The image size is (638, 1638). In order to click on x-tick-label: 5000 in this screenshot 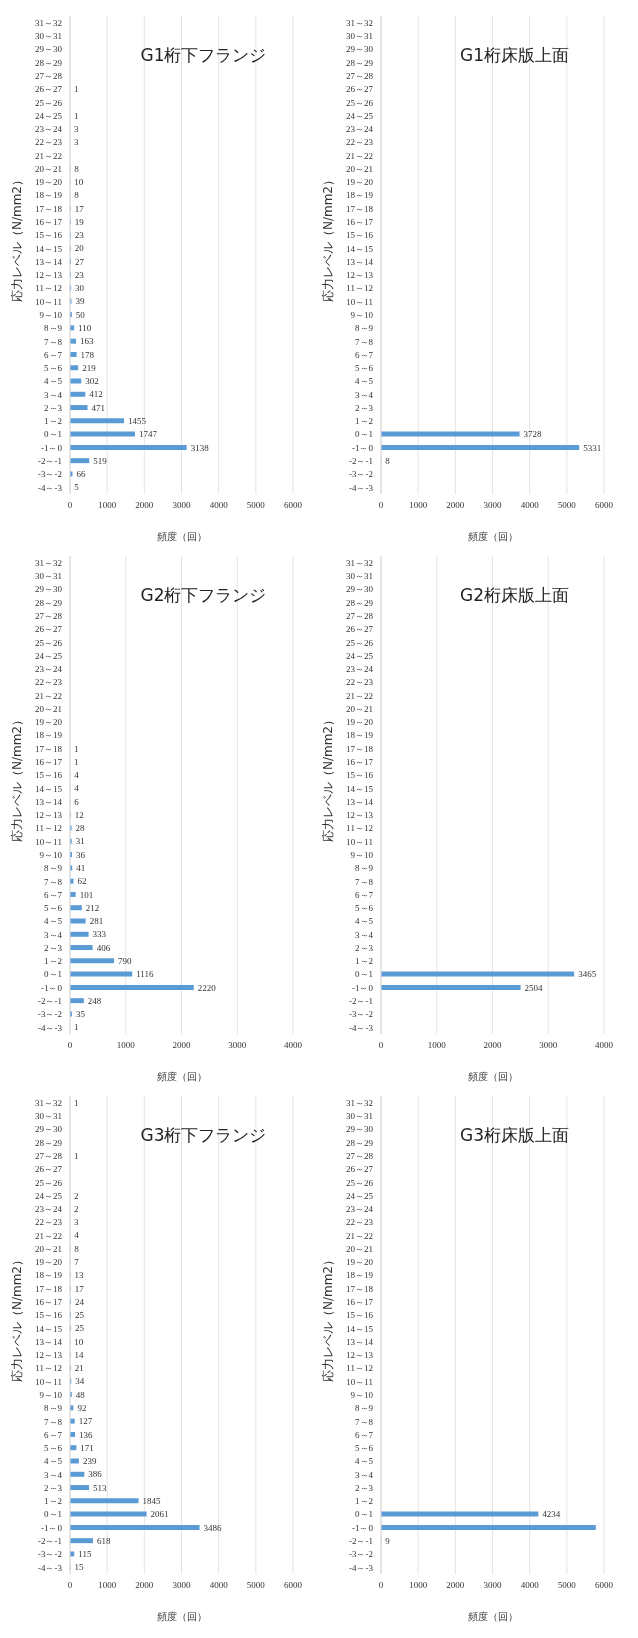, I will do `click(256, 1585)`.